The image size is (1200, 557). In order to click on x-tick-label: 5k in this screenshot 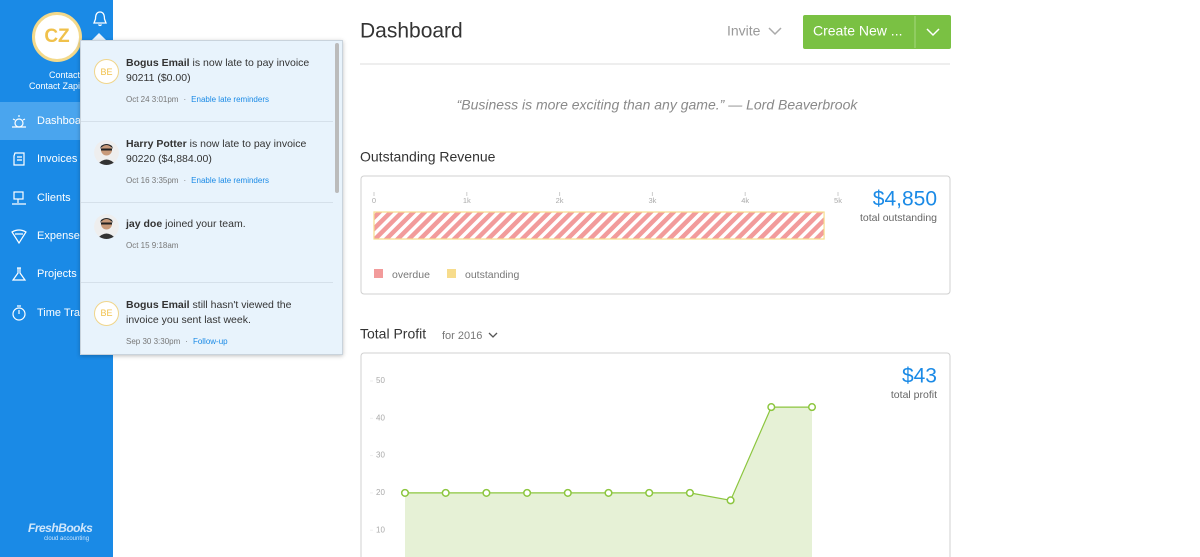, I will do `click(838, 200)`.